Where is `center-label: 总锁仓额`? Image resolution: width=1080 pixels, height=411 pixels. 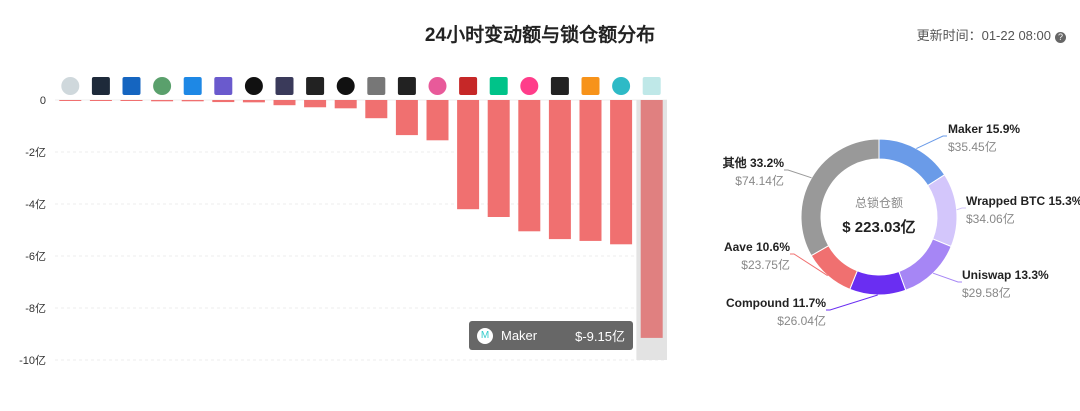
center-label: 总锁仓额 is located at coordinates (879, 202).